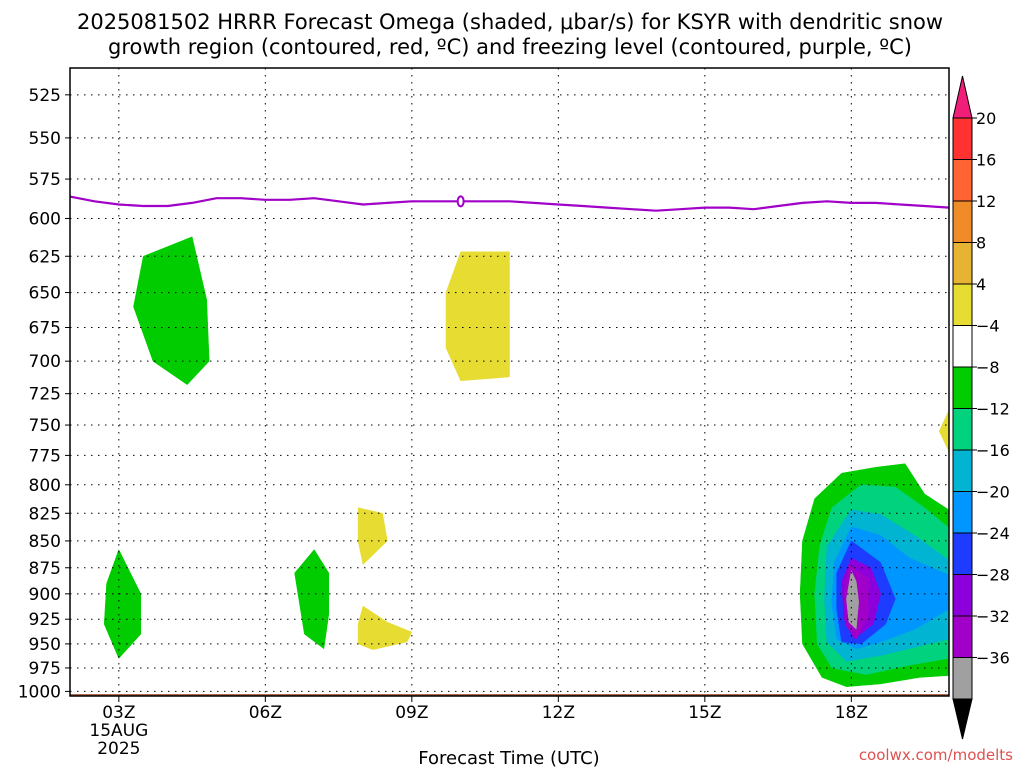 This screenshot has height=768, width=1024. What do you see at coordinates (851, 713) in the screenshot?
I see `x-tick-label-18Z: 18Z` at bounding box center [851, 713].